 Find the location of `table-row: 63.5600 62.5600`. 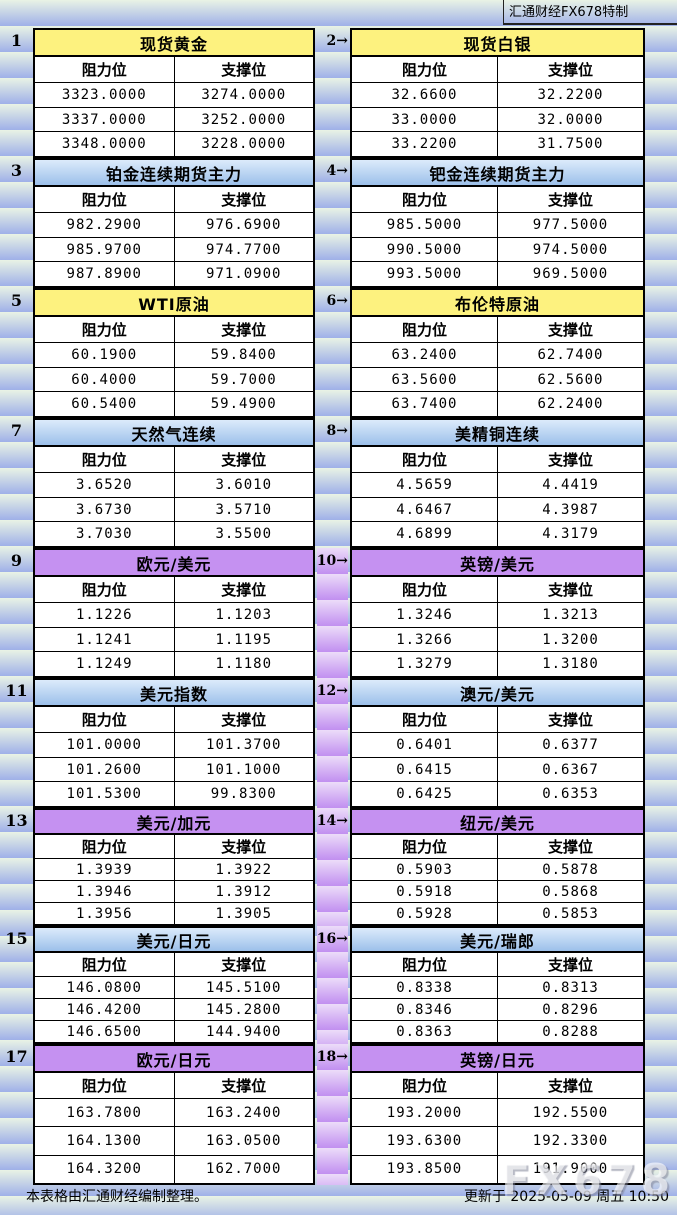

table-row: 63.5600 62.5600 is located at coordinates (497, 380).